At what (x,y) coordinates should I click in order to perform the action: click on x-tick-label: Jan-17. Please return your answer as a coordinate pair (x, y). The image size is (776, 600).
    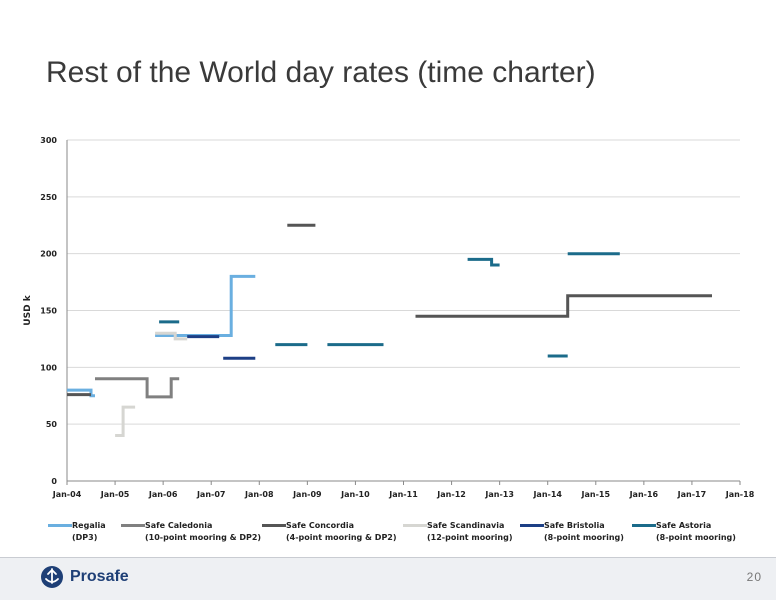
    Looking at the image, I should click on (692, 494).